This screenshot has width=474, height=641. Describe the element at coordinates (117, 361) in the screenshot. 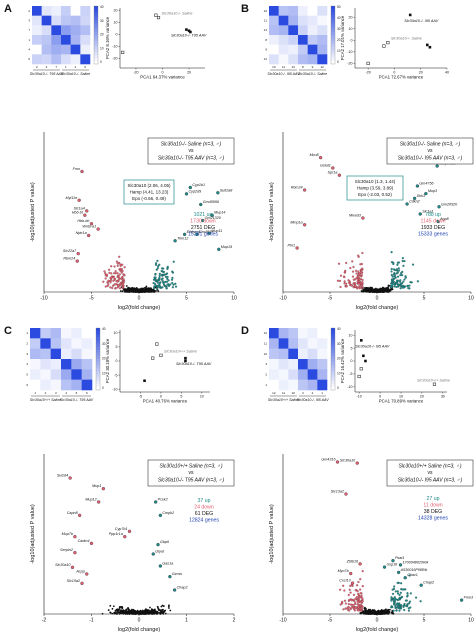

I see `pca-ytick-label: 0` at that location.